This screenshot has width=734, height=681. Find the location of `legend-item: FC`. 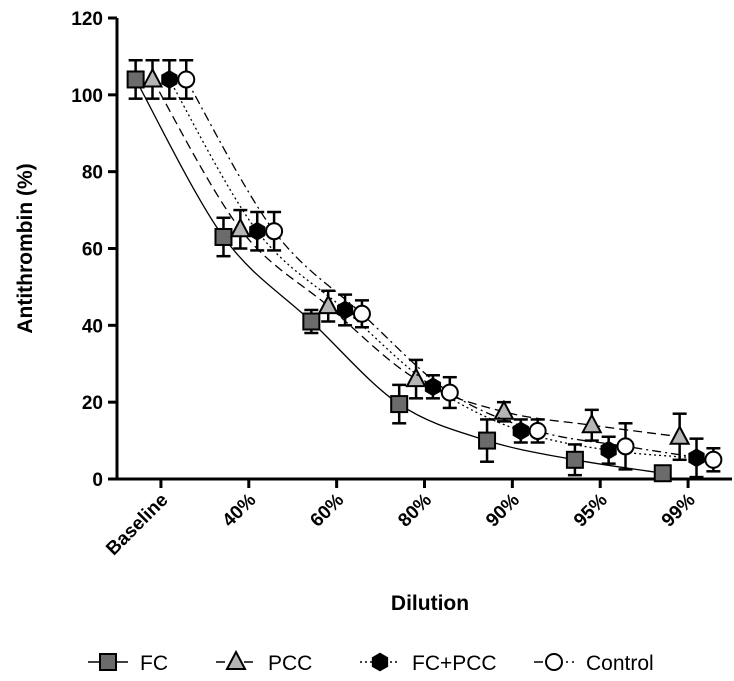

legend-item: FC is located at coordinates (128, 663).